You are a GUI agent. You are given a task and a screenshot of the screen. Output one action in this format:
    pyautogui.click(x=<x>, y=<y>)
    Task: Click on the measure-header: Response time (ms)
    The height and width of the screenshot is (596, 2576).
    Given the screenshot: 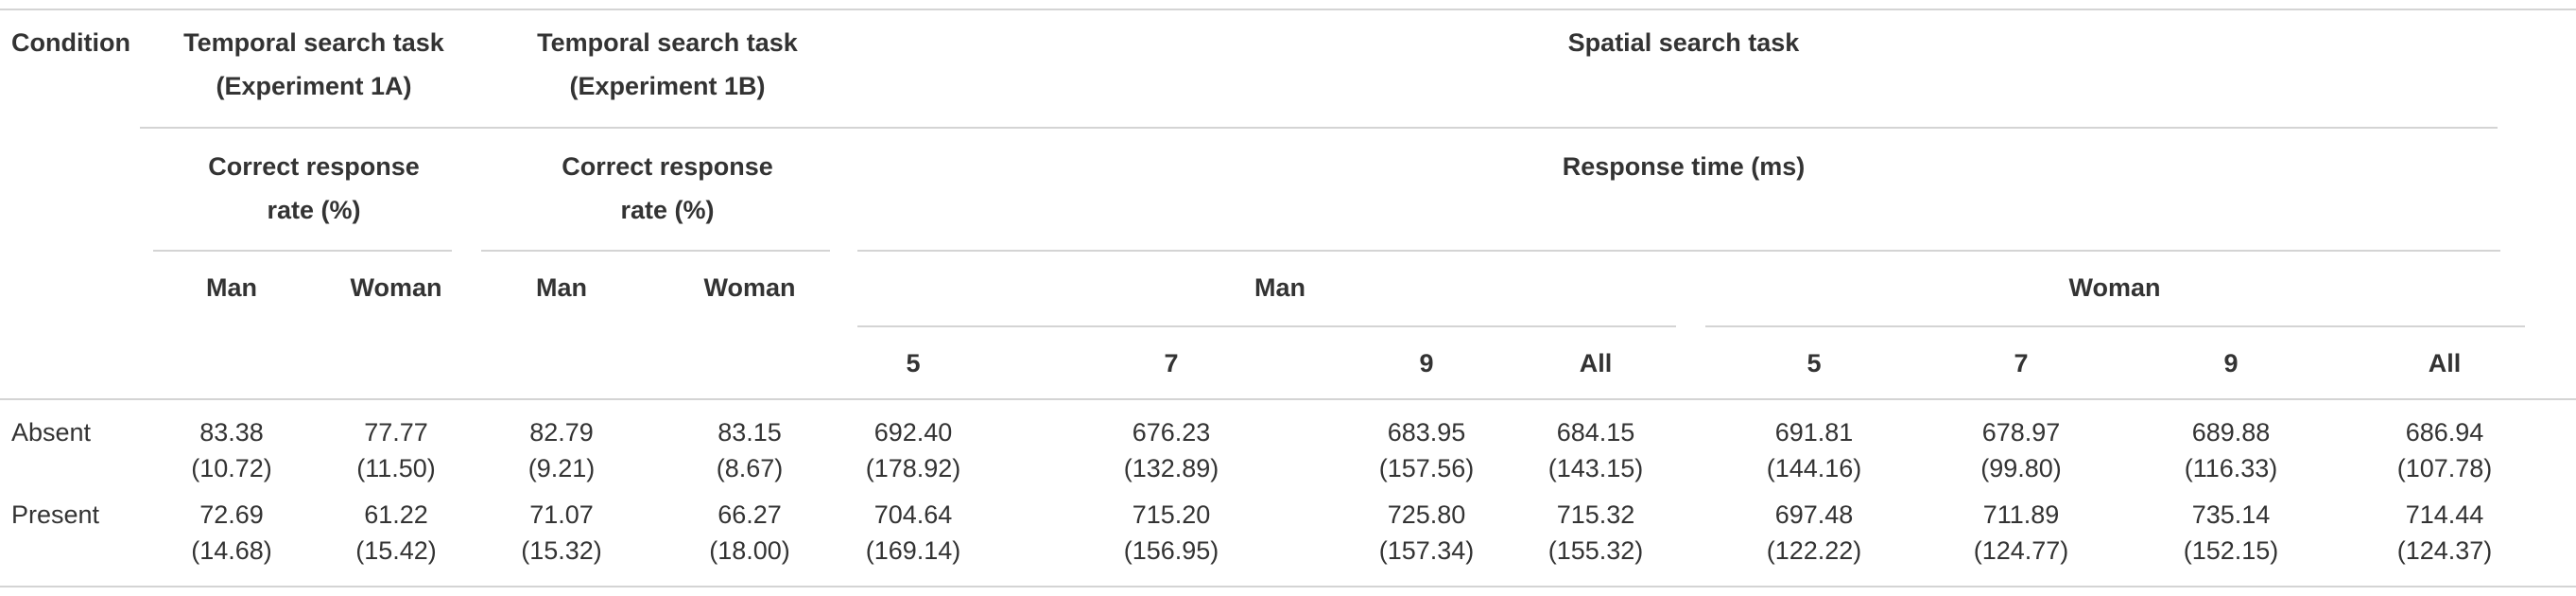 What is the action you would take?
    pyautogui.click(x=1684, y=166)
    